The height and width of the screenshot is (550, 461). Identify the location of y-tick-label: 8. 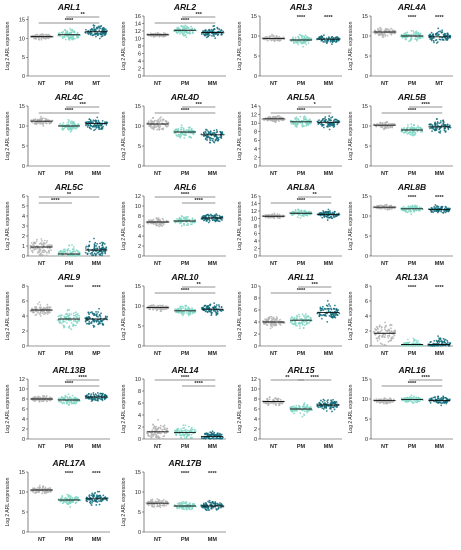
(255, 299).